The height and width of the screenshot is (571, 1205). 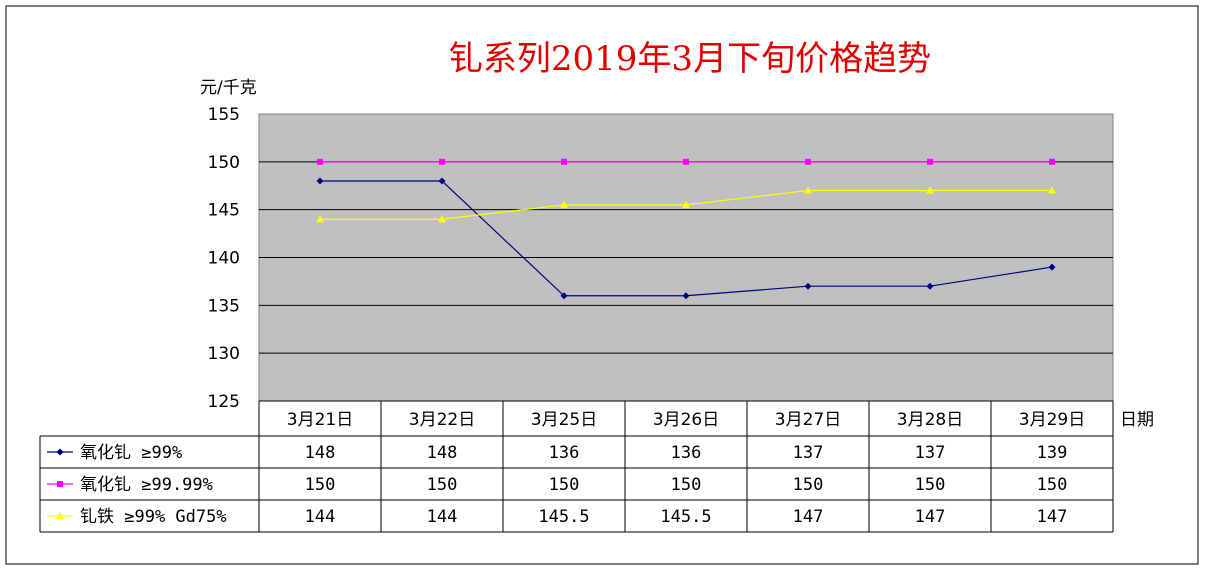 What do you see at coordinates (1052, 453) in the screenshot?
I see `table-cell-value: 139` at bounding box center [1052, 453].